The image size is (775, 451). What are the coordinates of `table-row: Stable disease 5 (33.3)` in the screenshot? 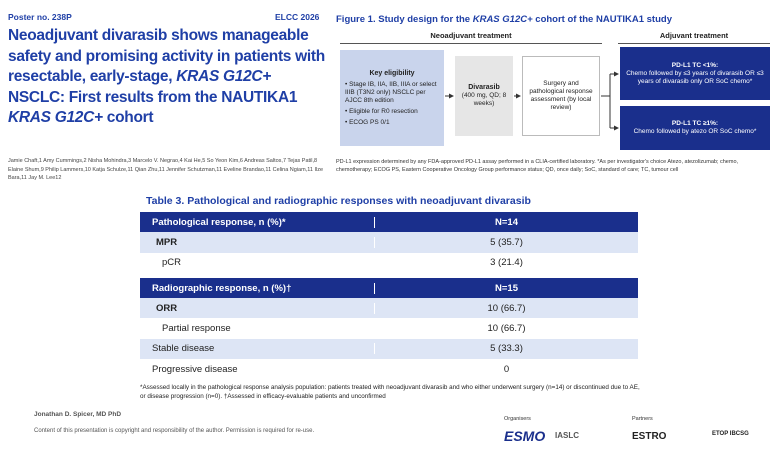 It's located at (389, 349).